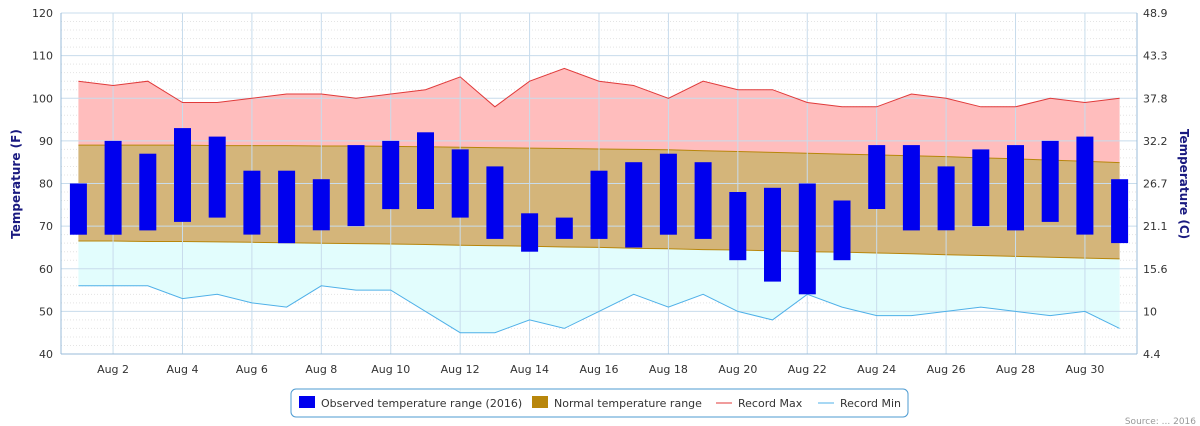 The width and height of the screenshot is (1200, 426). What do you see at coordinates (16, 184) in the screenshot?
I see `y-left-axis-title: Temperature (F)` at bounding box center [16, 184].